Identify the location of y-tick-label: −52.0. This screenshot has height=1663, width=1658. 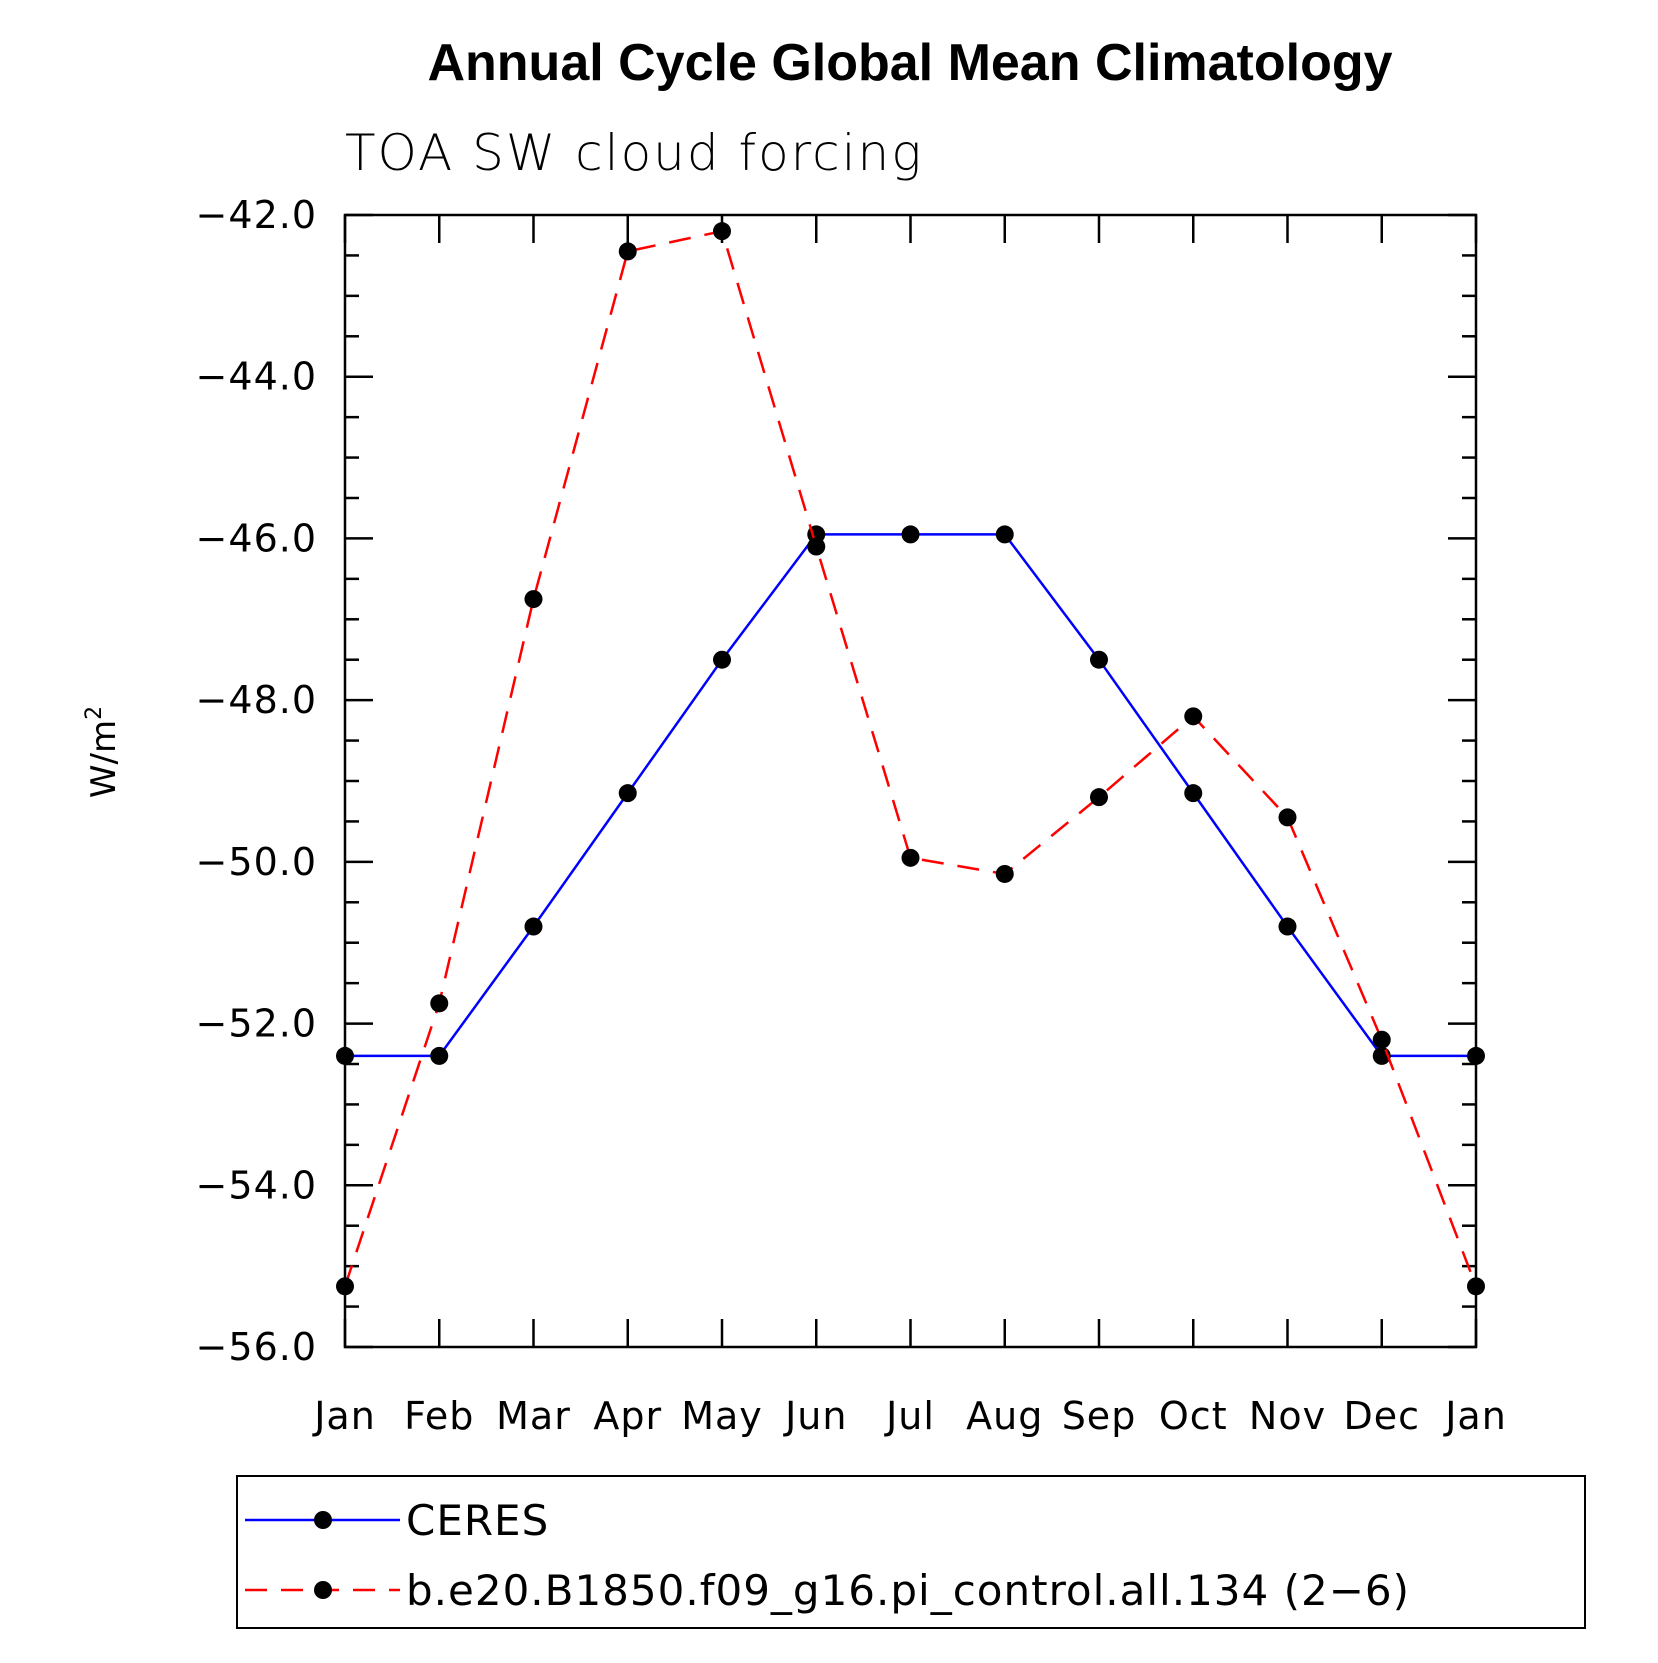
(256, 1024).